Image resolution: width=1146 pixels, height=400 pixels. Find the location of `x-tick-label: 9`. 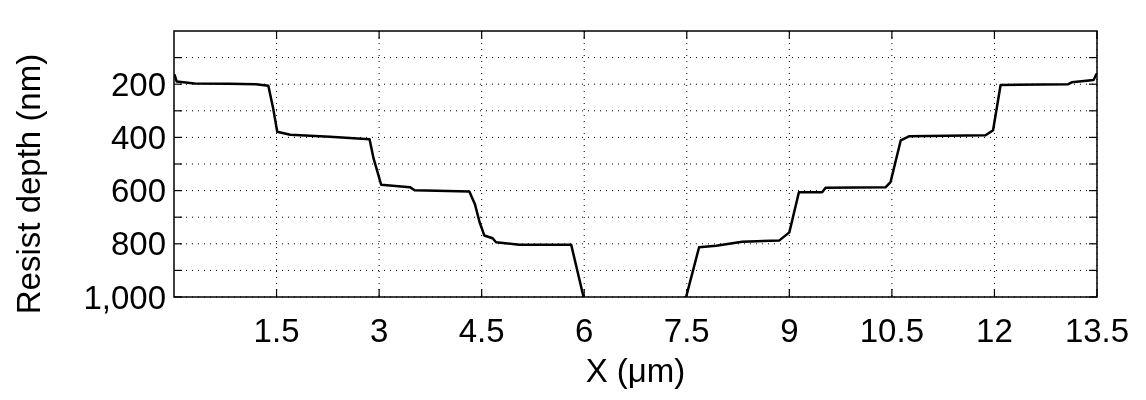

x-tick-label: 9 is located at coordinates (789, 330).